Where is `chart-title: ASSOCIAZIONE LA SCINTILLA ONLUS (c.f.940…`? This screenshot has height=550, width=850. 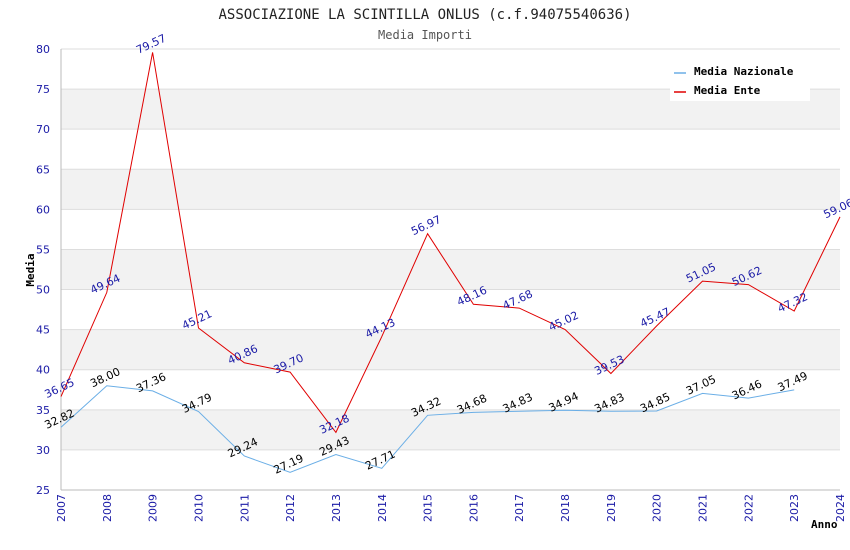
chart-title: ASSOCIAZIONE LA SCINTILLA ONLUS (c.f.940… is located at coordinates (424, 15).